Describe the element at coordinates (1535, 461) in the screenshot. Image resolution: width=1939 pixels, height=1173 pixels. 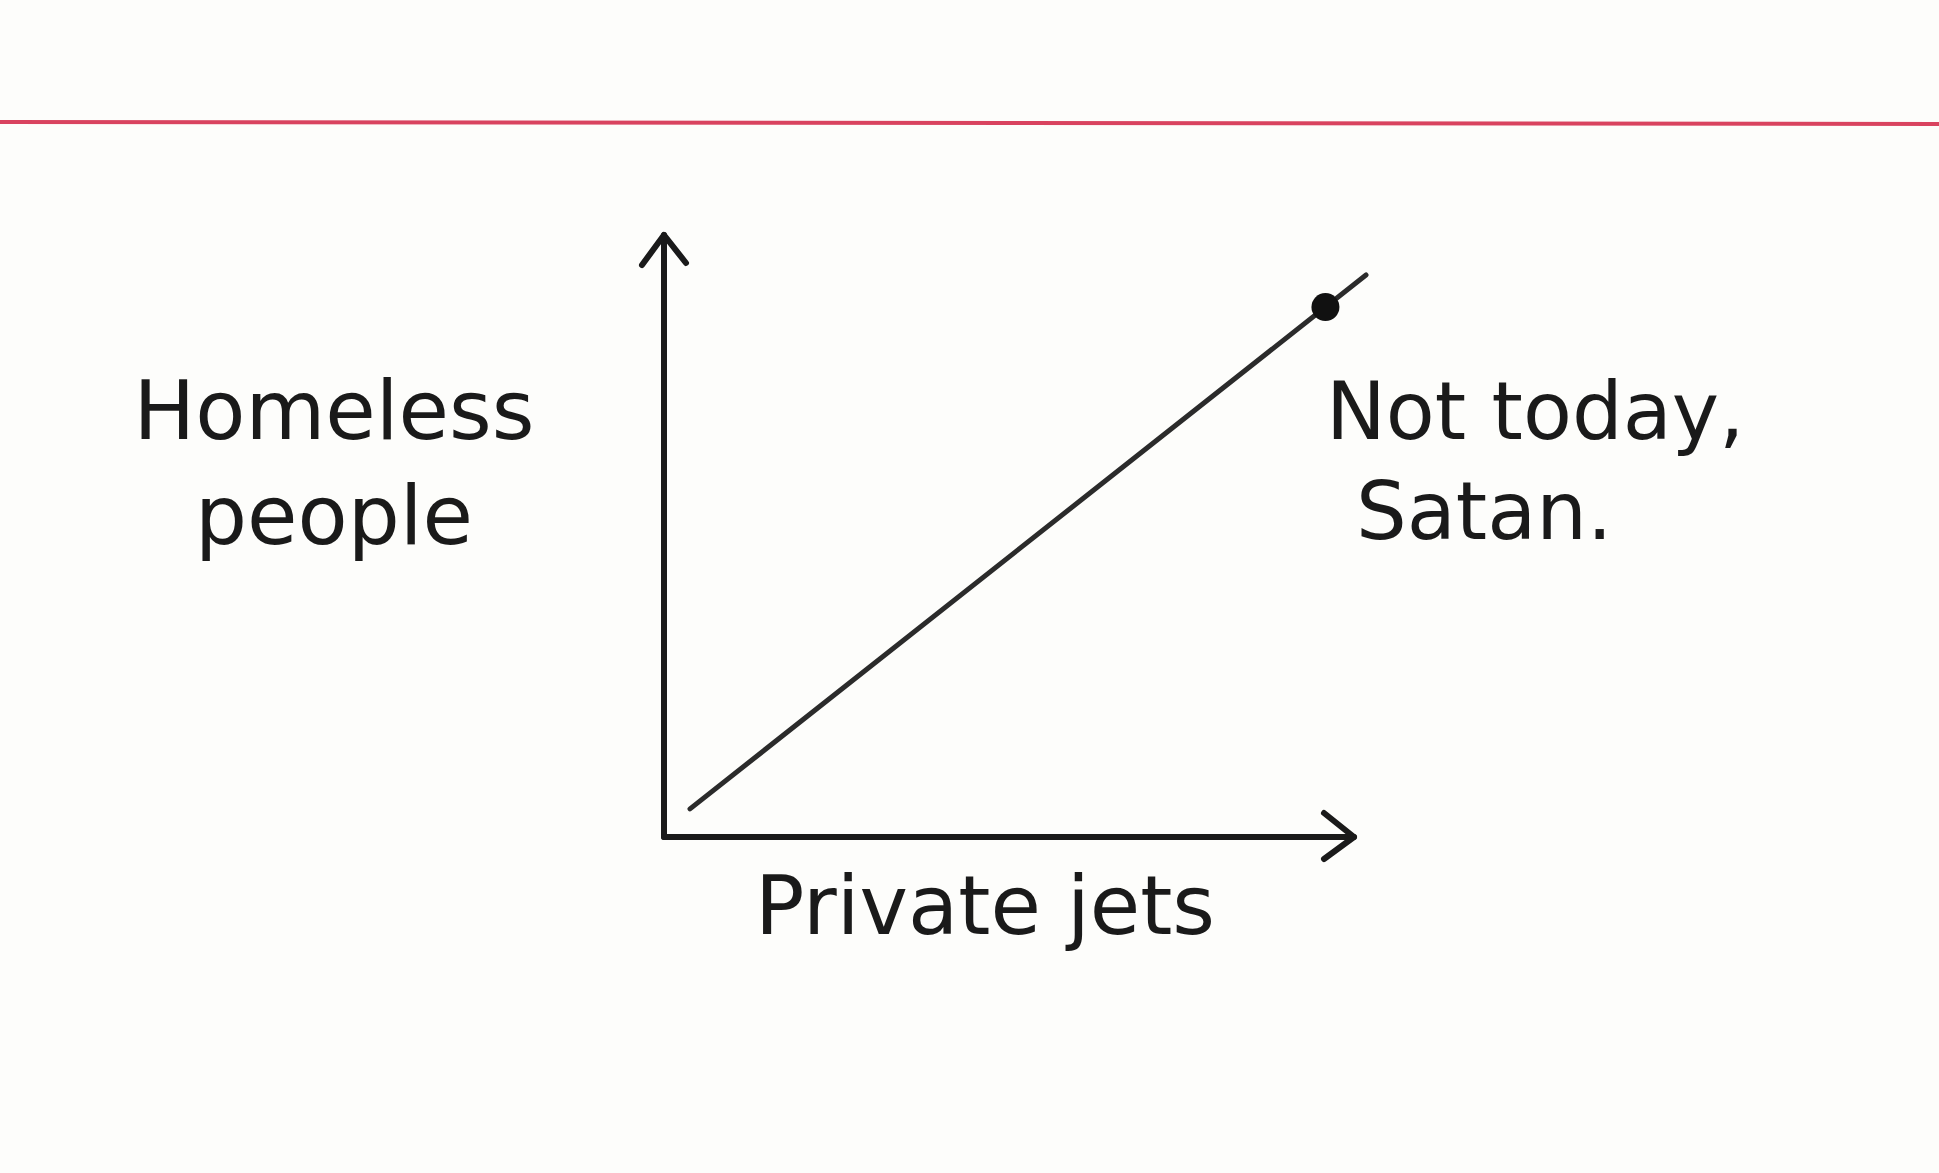
I see `annotation: Not today, Satan.` at that location.